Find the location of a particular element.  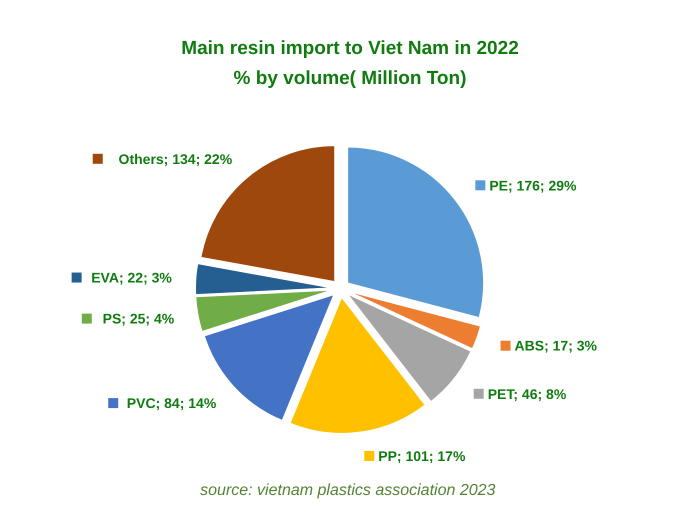

source-note: source: vietnam plastics association 2023 is located at coordinates (348, 490).